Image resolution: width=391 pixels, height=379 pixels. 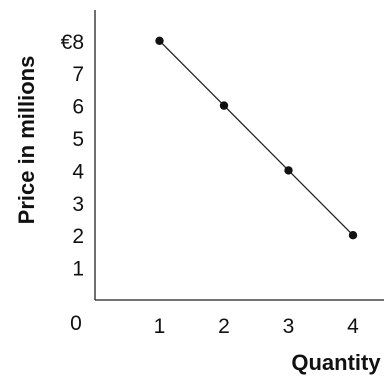 What do you see at coordinates (78, 74) in the screenshot?
I see `y-tick-label: 7` at bounding box center [78, 74].